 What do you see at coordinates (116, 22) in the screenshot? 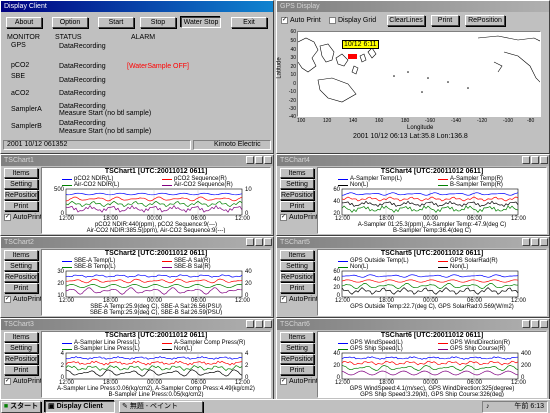
I see `start-button: Start` at bounding box center [116, 22].